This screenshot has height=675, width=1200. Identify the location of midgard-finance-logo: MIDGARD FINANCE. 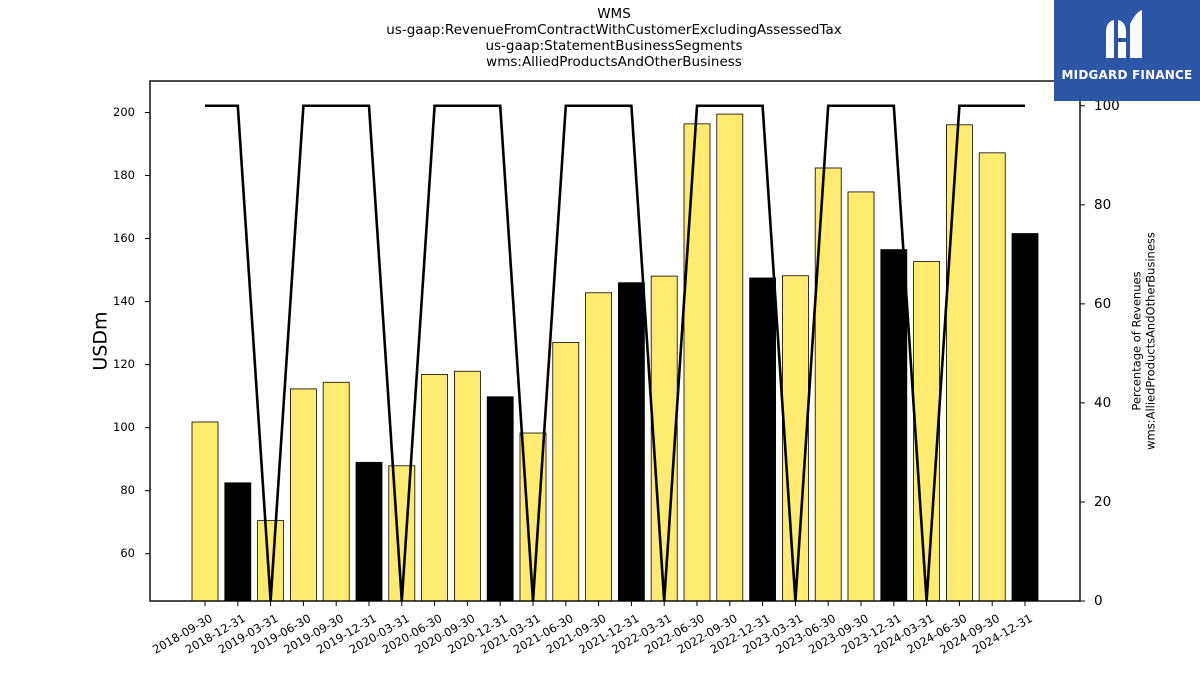
(1127, 50).